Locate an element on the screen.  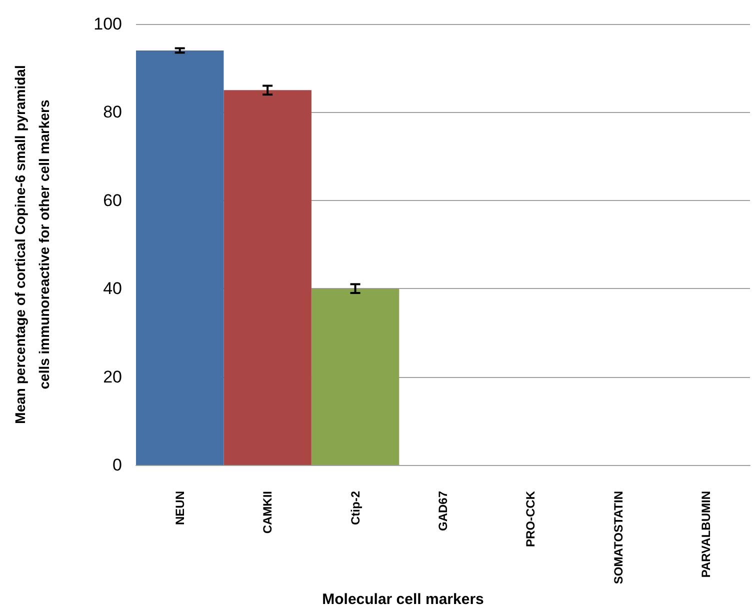
y-tick-label: 0 is located at coordinates (117, 464).